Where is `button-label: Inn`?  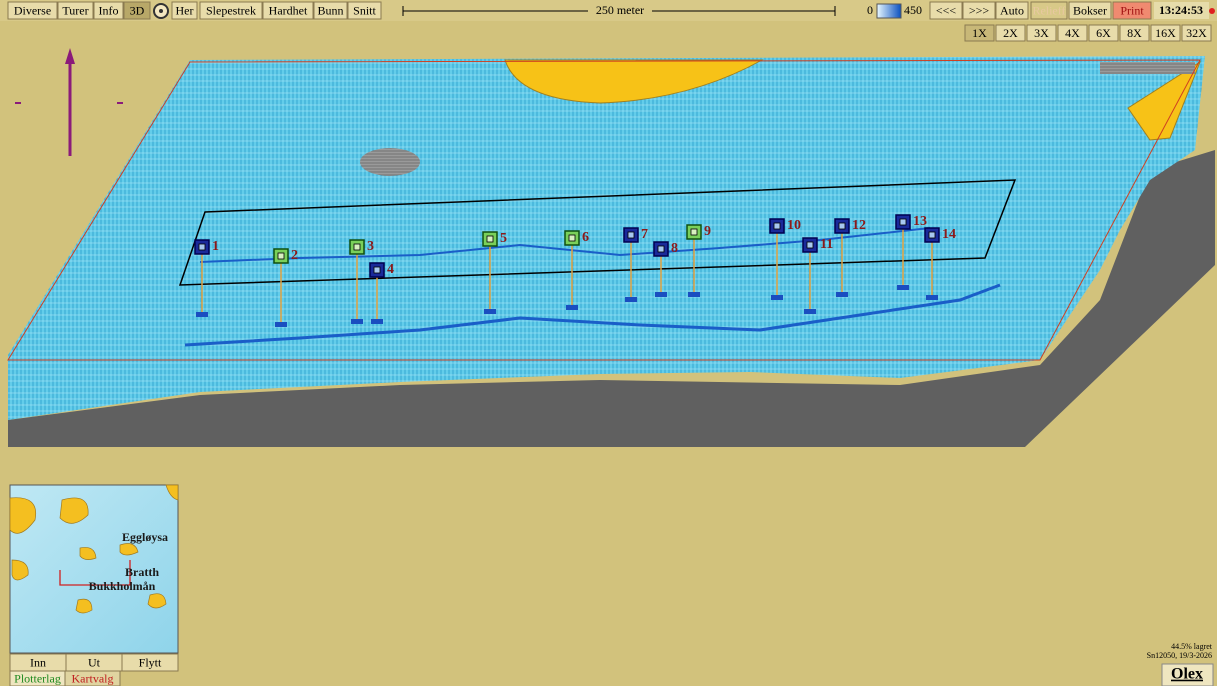
button-label: Inn is located at coordinates (38, 662).